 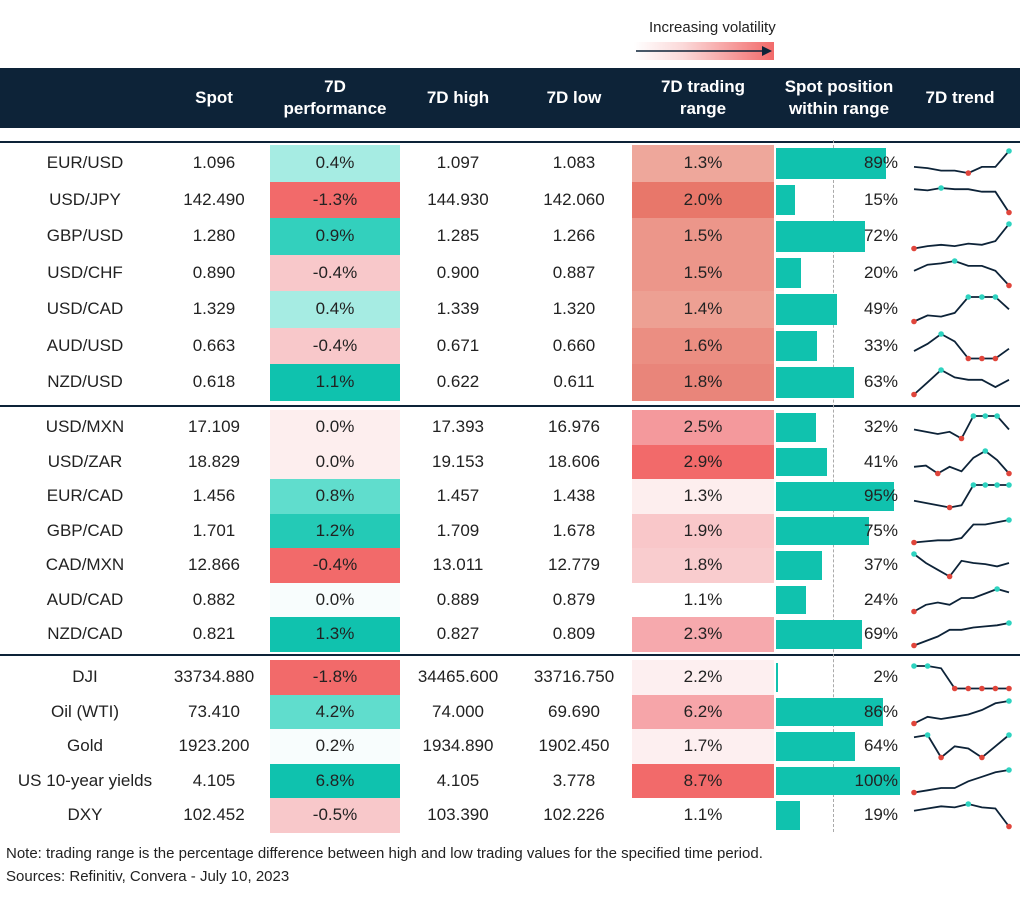 What do you see at coordinates (458, 382) in the screenshot?
I see `high-value: 0.622` at bounding box center [458, 382].